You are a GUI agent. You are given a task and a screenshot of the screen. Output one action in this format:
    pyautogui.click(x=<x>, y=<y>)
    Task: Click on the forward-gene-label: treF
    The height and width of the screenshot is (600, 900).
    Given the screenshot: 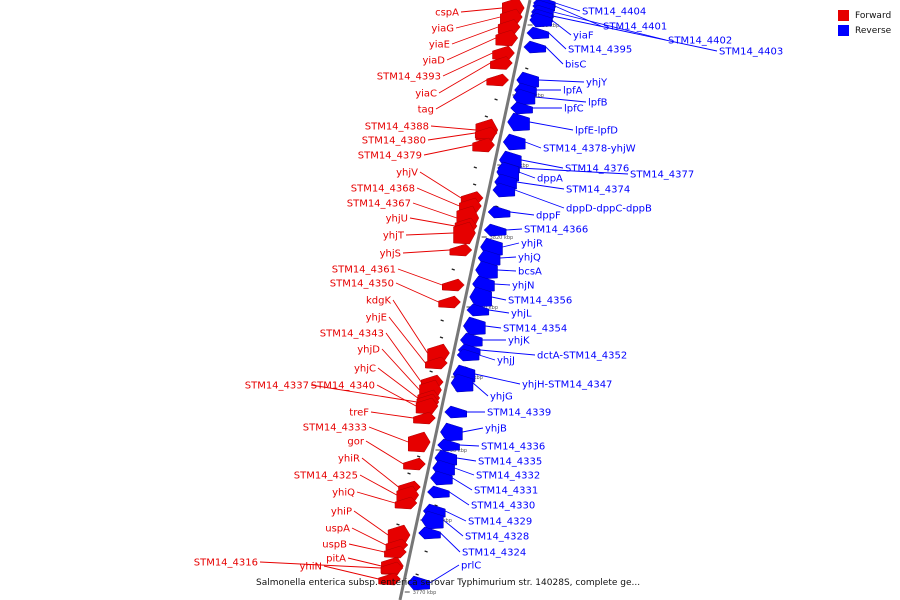 What is the action you would take?
    pyautogui.click(x=359, y=413)
    